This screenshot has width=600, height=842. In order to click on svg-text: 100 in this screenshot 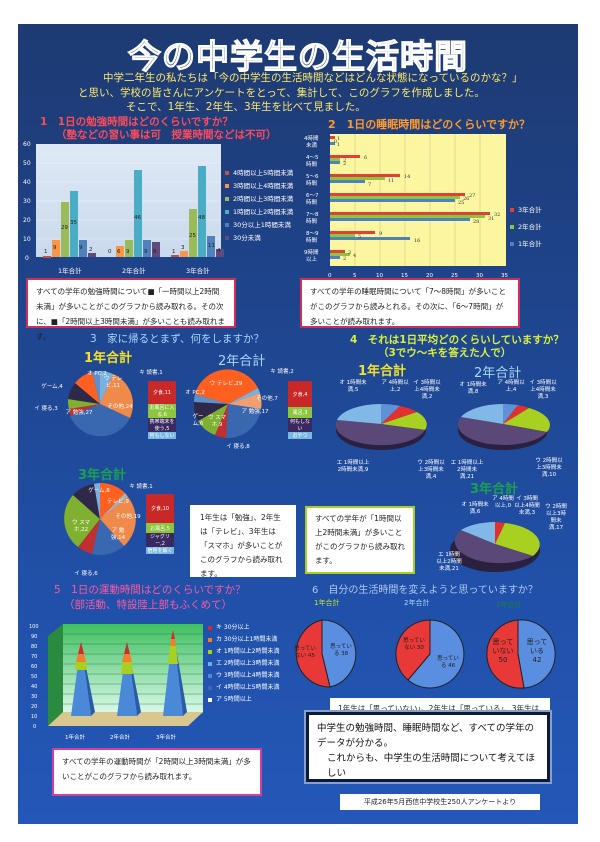, I will do `click(34, 627)`.